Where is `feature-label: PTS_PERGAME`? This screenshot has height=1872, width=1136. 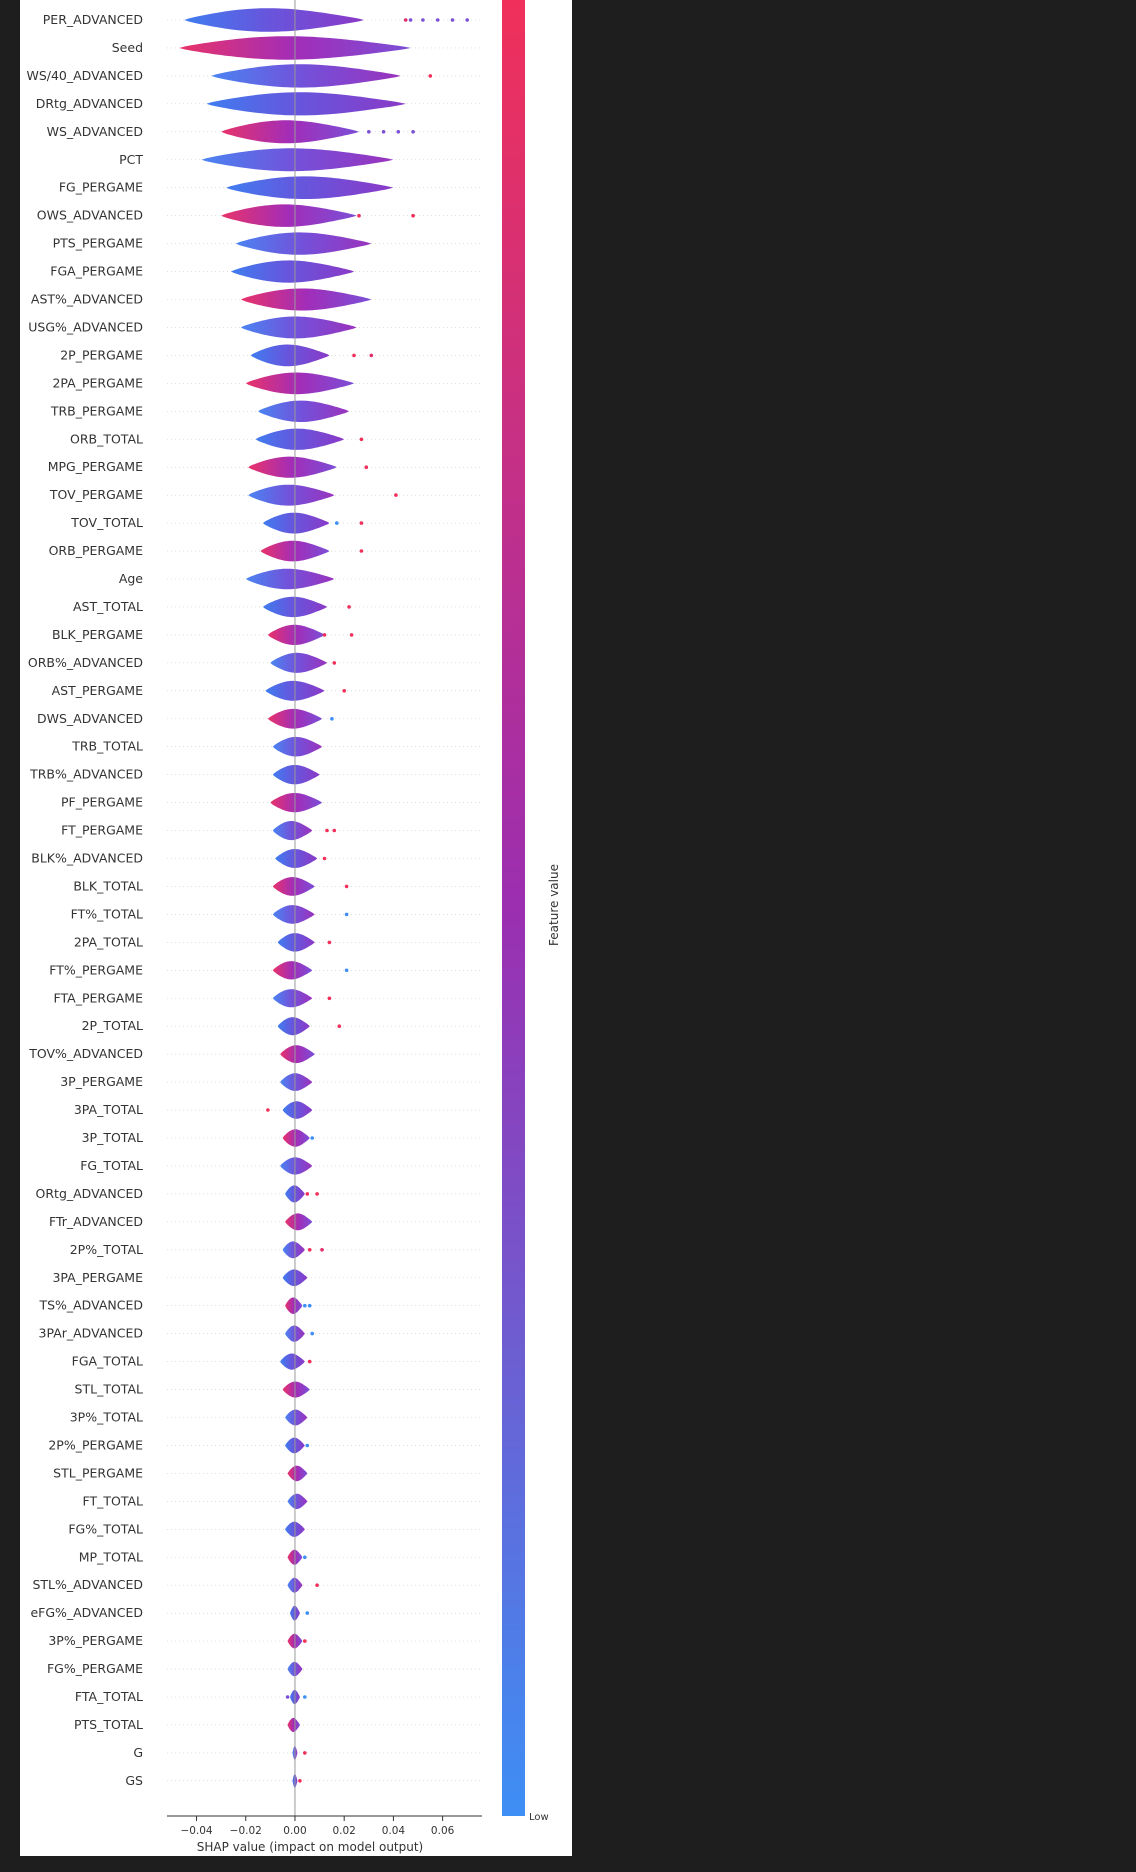 feature-label: PTS_PERGAME is located at coordinates (98, 243).